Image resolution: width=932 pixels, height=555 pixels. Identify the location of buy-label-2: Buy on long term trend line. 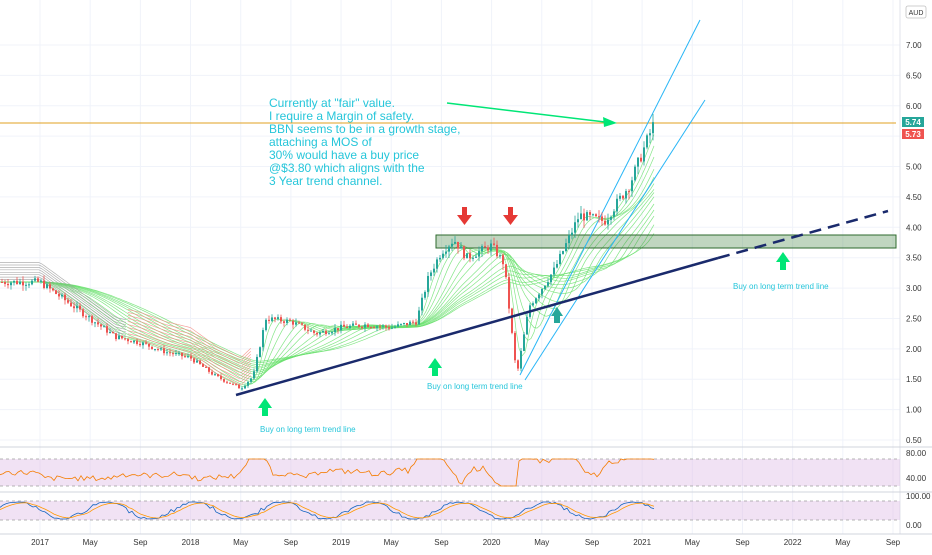
(475, 386).